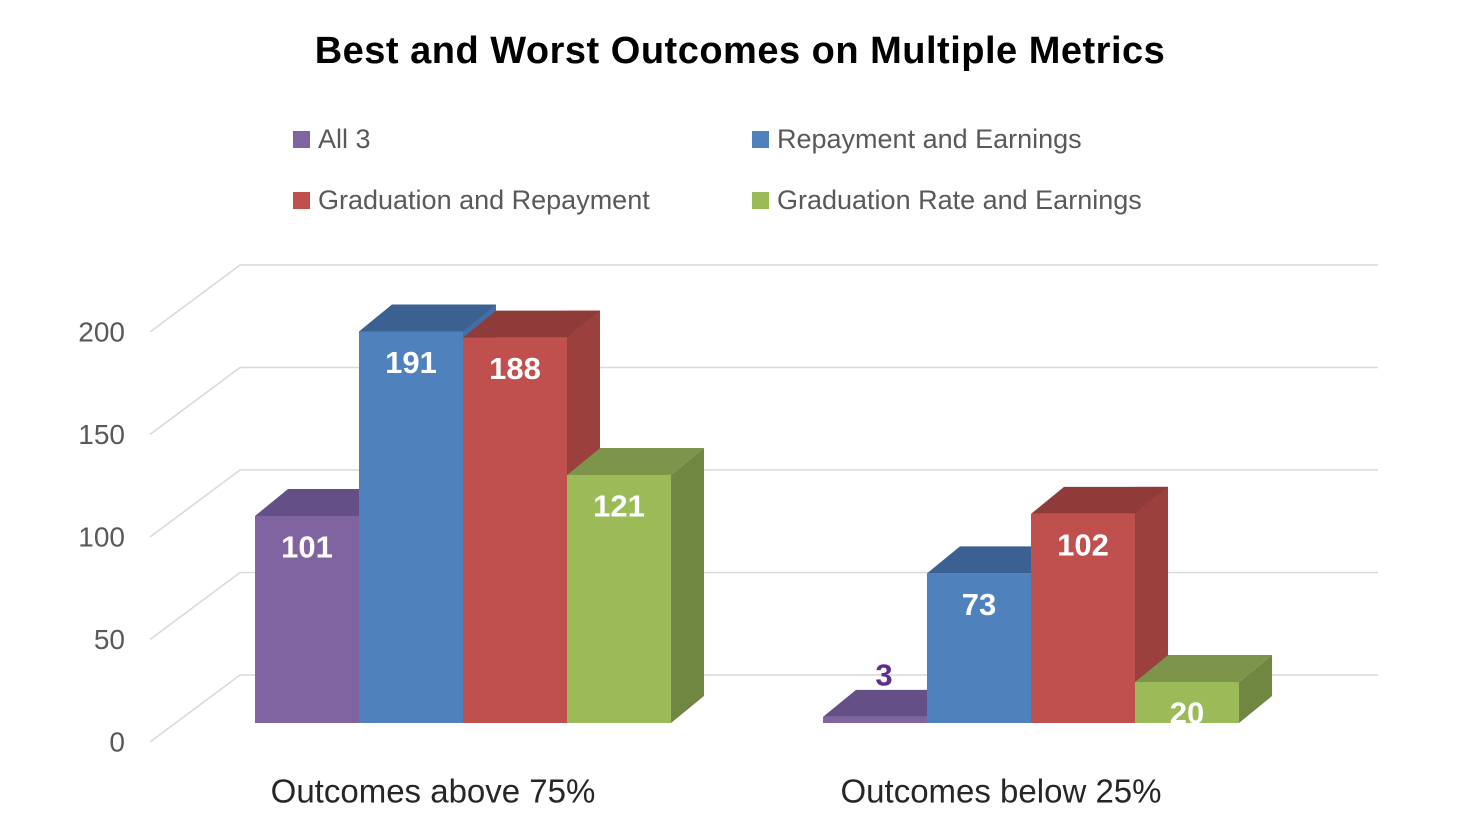 The width and height of the screenshot is (1480, 834). I want to click on legend-item-all-3: All 3, so click(332, 139).